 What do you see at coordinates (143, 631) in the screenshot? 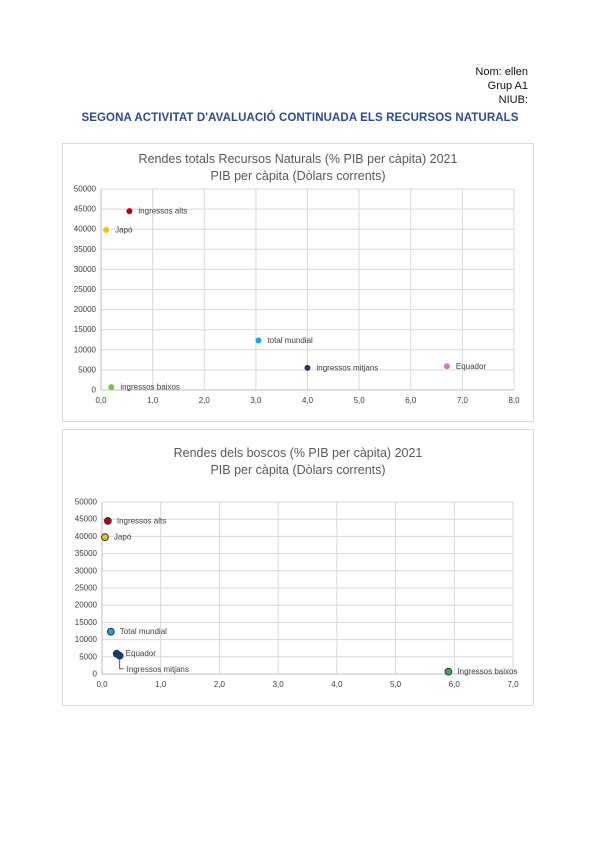
I see `point-label: Total mundial` at bounding box center [143, 631].